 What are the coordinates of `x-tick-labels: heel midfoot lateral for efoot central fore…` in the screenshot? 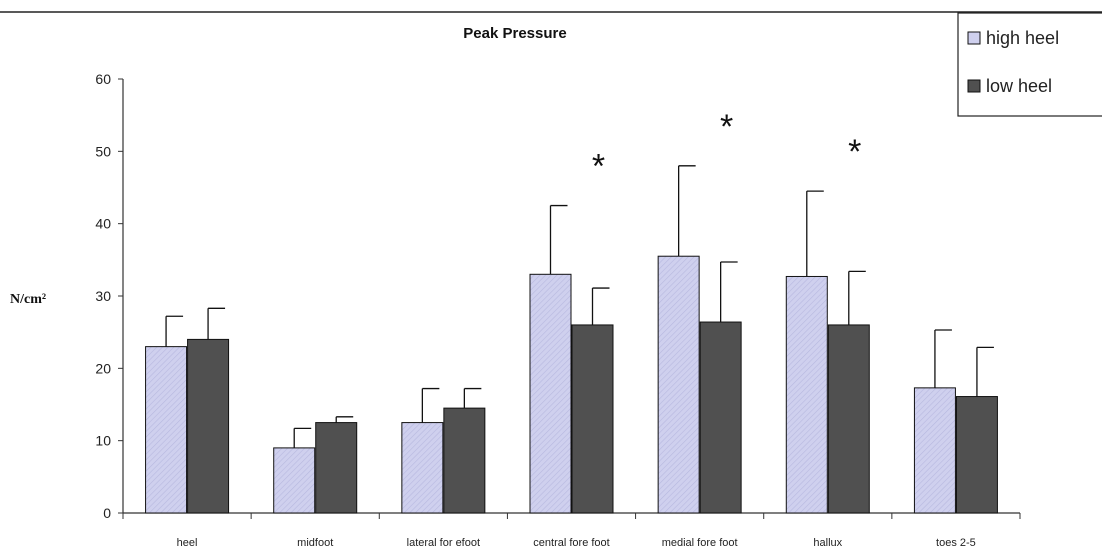 It's located at (576, 543).